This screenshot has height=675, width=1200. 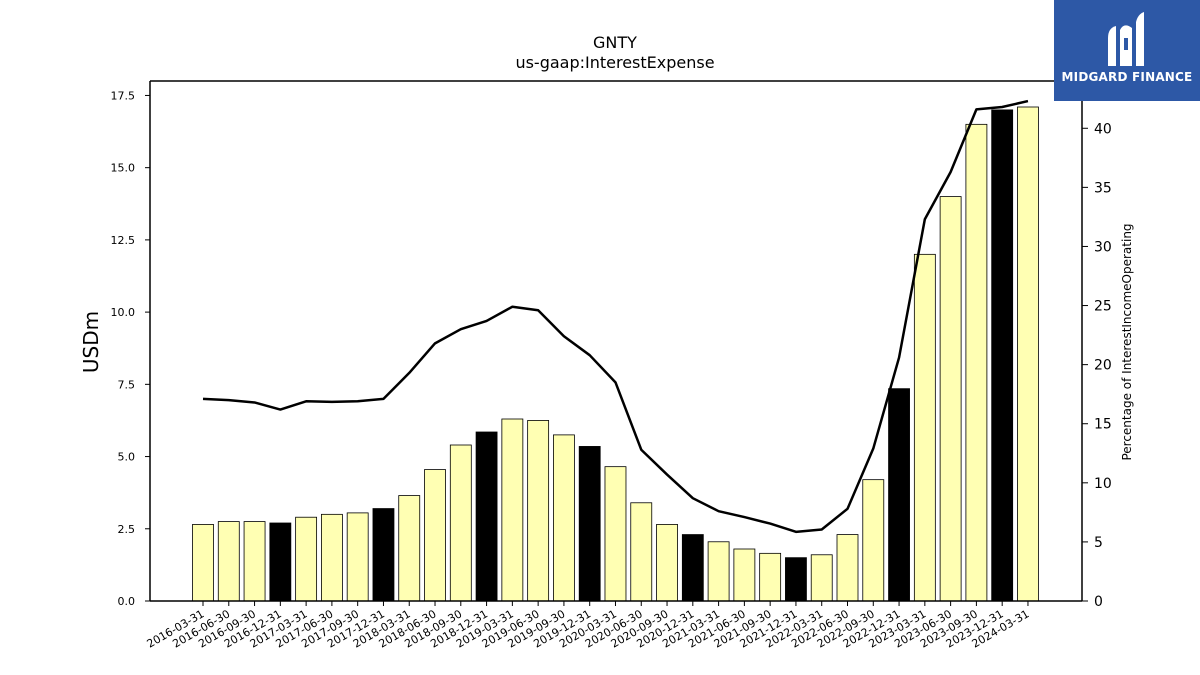 What do you see at coordinates (1103, 247) in the screenshot?
I see `y2-tick-label: 30` at bounding box center [1103, 247].